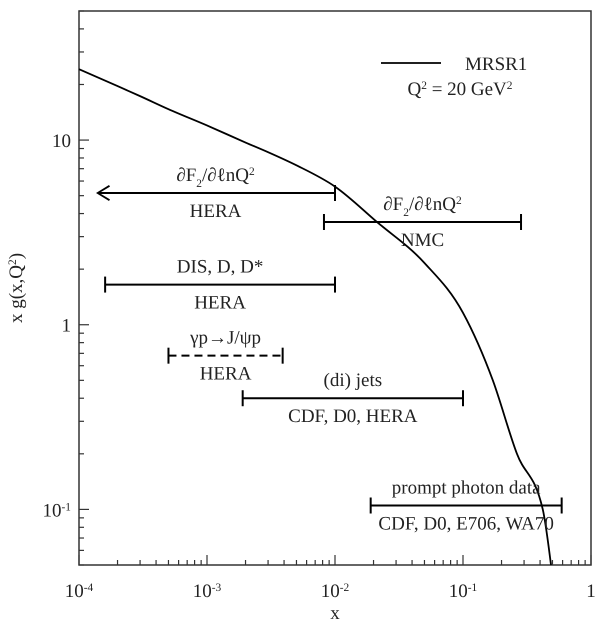 The height and width of the screenshot is (625, 595). I want to click on annotation: Q$^{2}$ = 20 GeV$^{2}$, so click(460, 89).